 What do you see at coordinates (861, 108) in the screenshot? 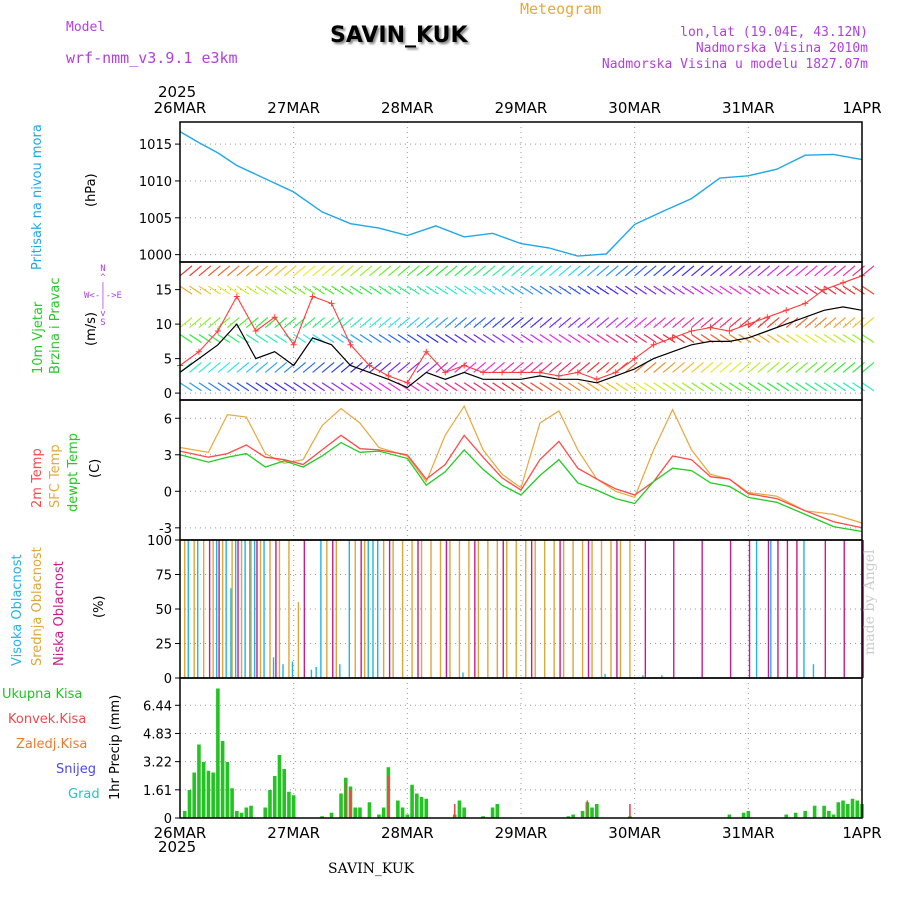
I see `date-tick-top: 1APR` at bounding box center [861, 108].